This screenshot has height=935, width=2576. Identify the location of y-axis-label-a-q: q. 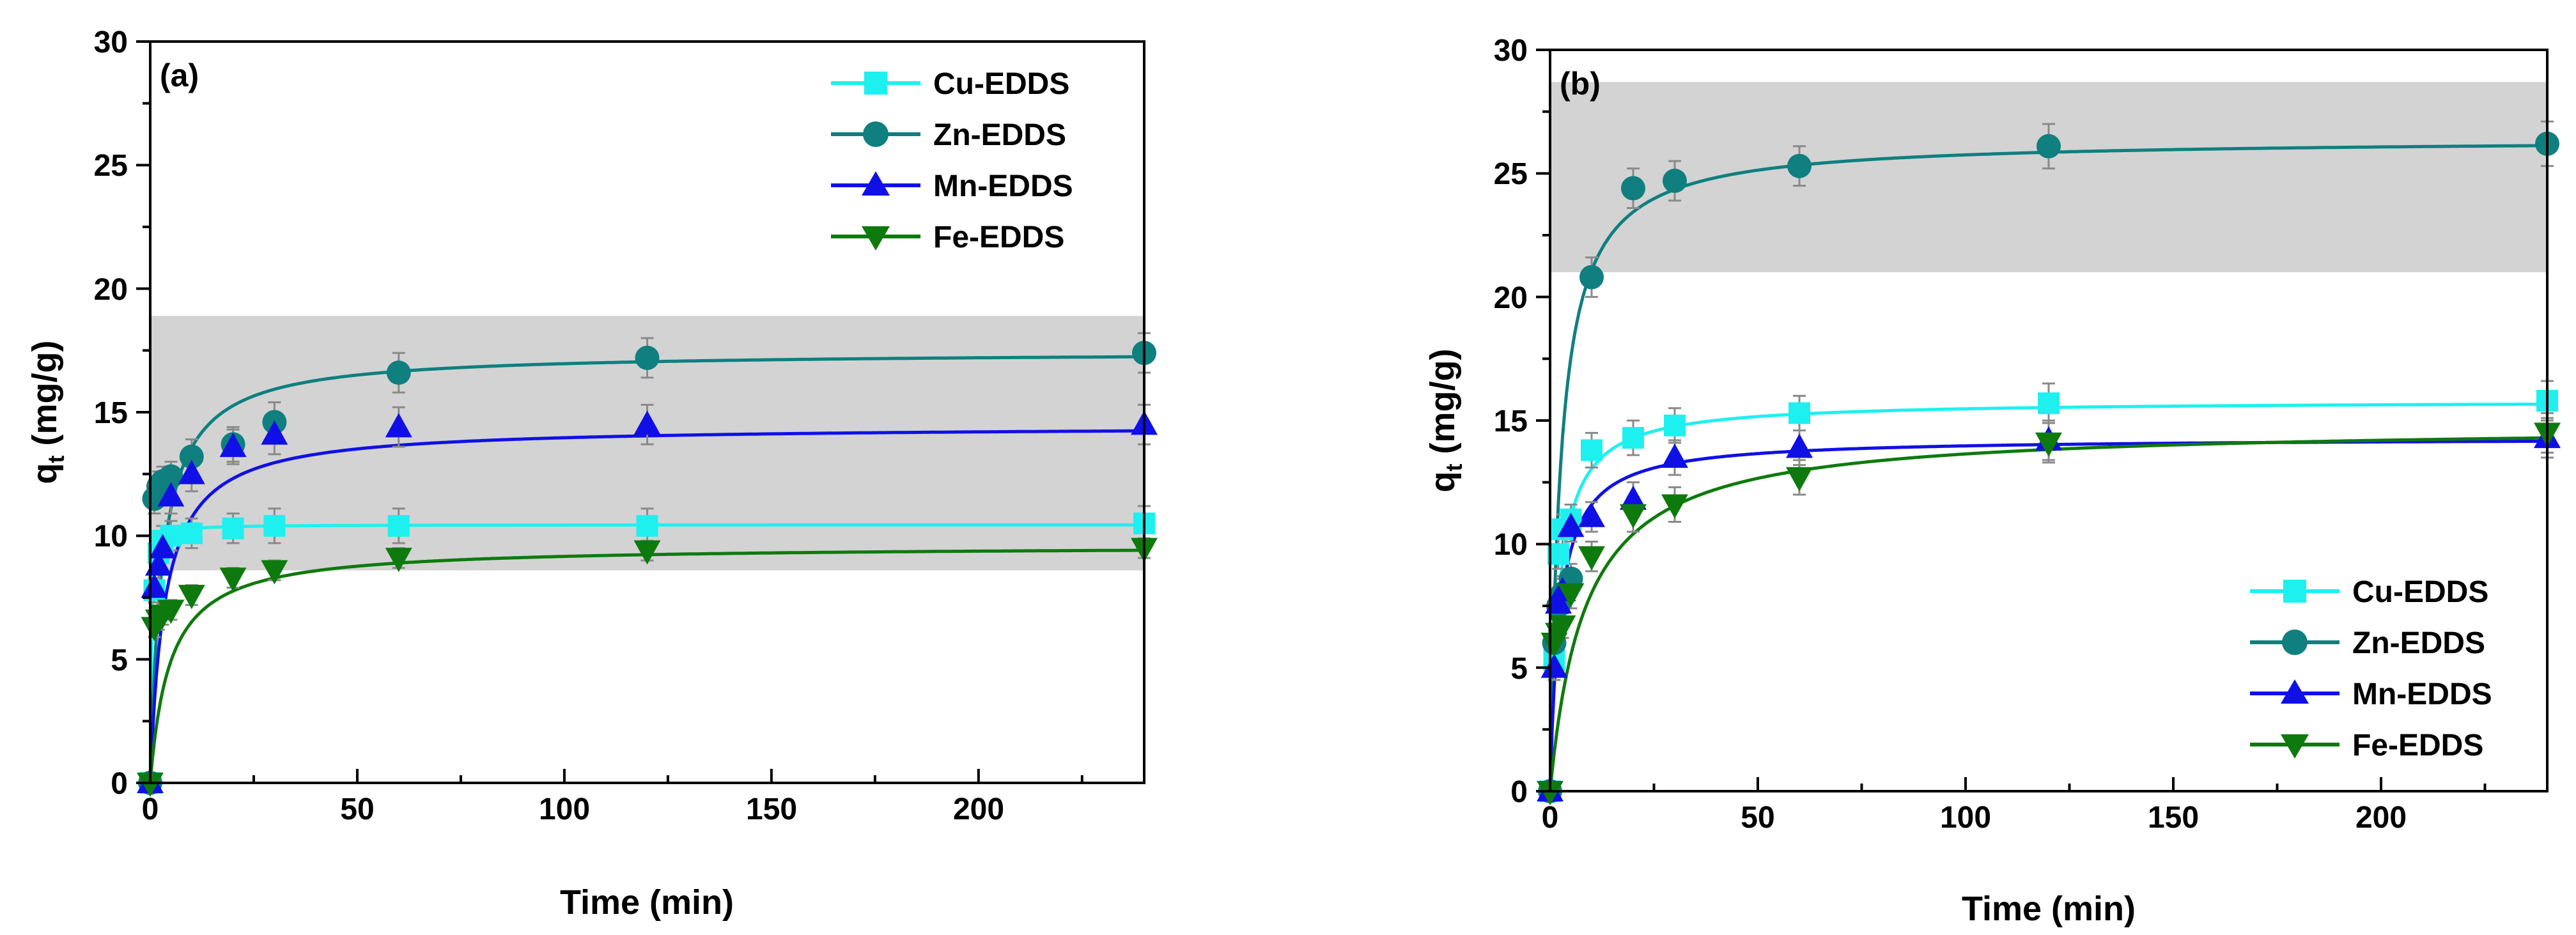
(45, 473).